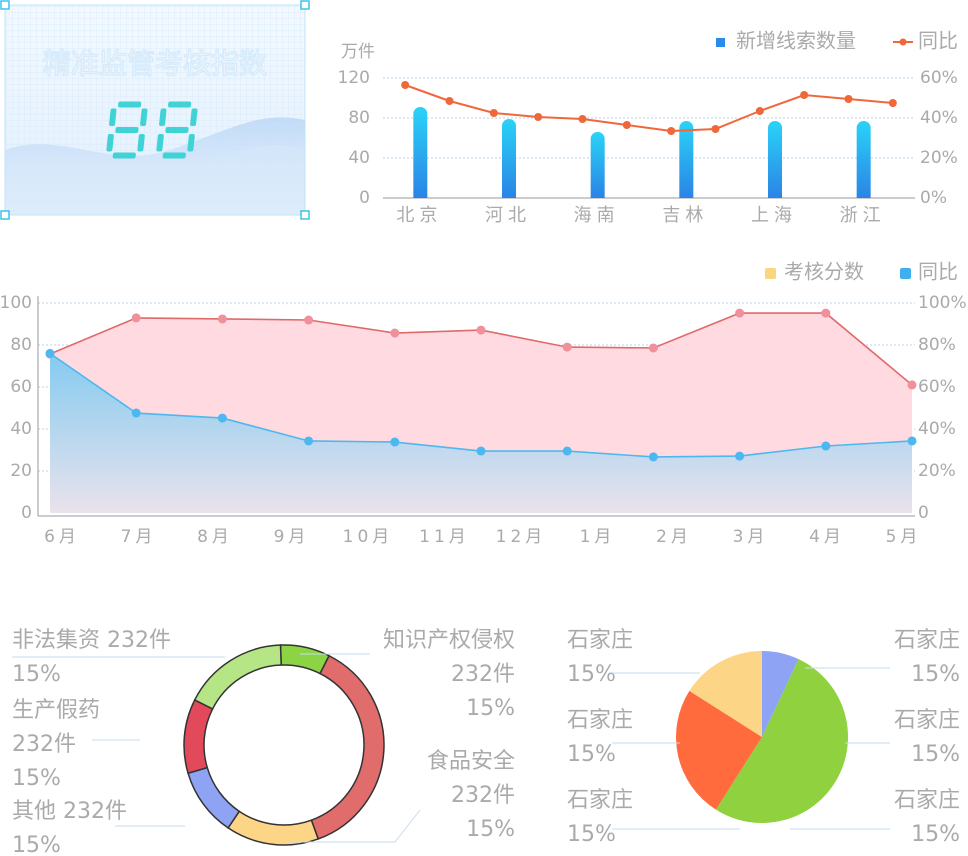 This screenshot has height=856, width=968. What do you see at coordinates (62, 537) in the screenshot?
I see `x-tick-label: 6月` at bounding box center [62, 537].